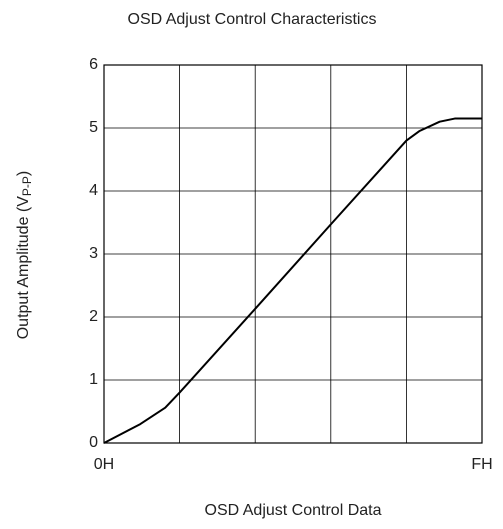  Describe the element at coordinates (481, 464) in the screenshot. I see `x-tick-label: FH` at that location.